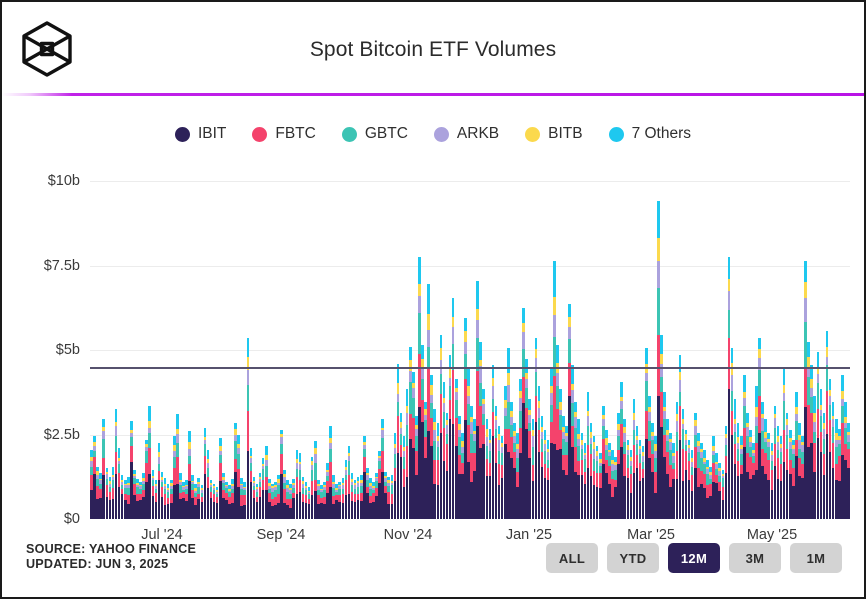  I want to click on legend-item-ibit: IBIT, so click(200, 134).